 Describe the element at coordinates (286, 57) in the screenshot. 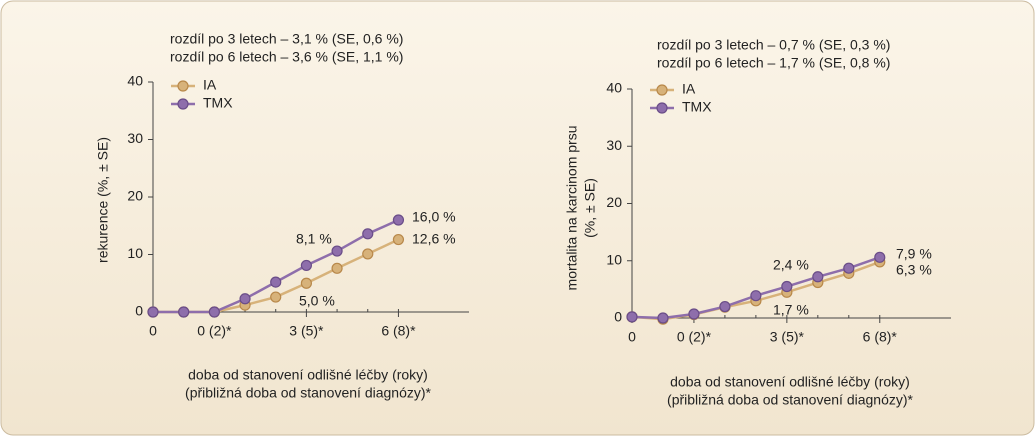

I see `note: rozdíl po 6 letech – 3,6 % (SE, 1,1 %)` at that location.